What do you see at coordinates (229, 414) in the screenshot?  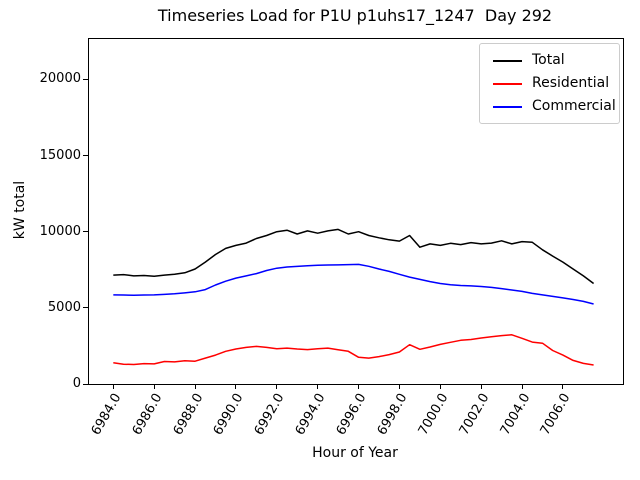 I see `x-tick-label: 6990.0` at bounding box center [229, 414].